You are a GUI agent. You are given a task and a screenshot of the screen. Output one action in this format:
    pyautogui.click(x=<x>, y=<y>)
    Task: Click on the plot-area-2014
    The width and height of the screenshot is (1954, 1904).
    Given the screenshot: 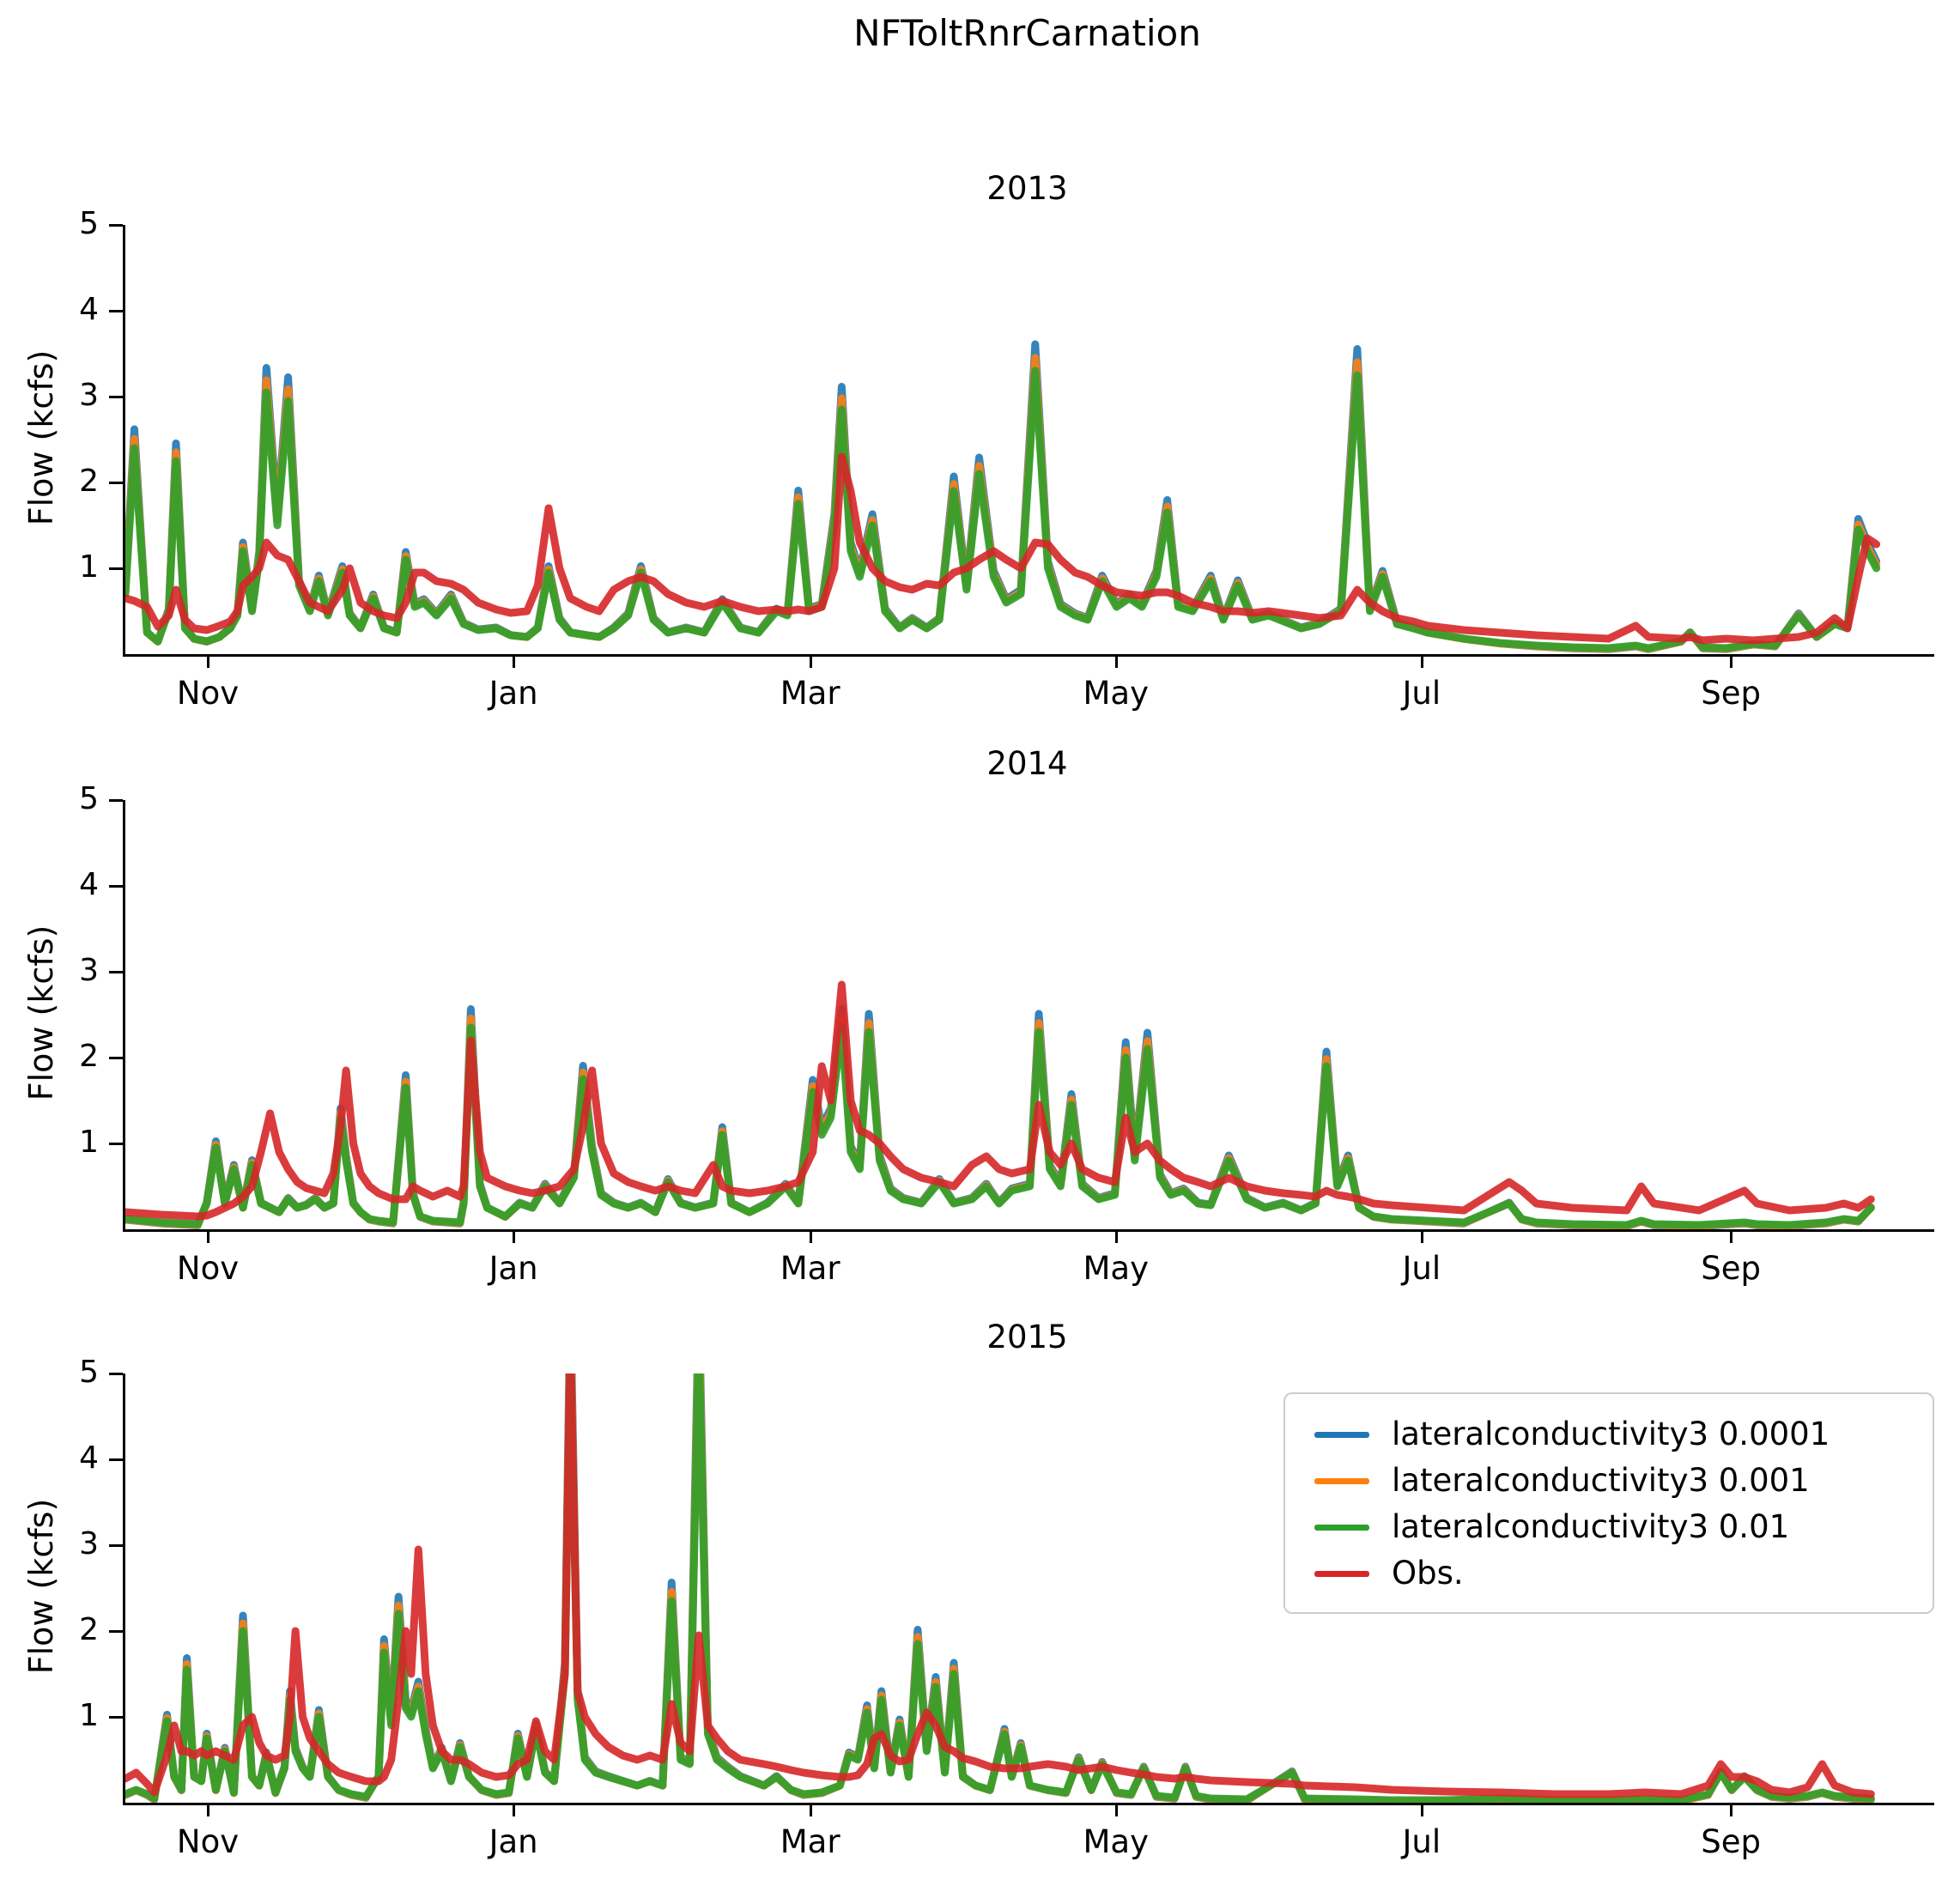 What is the action you would take?
    pyautogui.click(x=1000, y=1104)
    